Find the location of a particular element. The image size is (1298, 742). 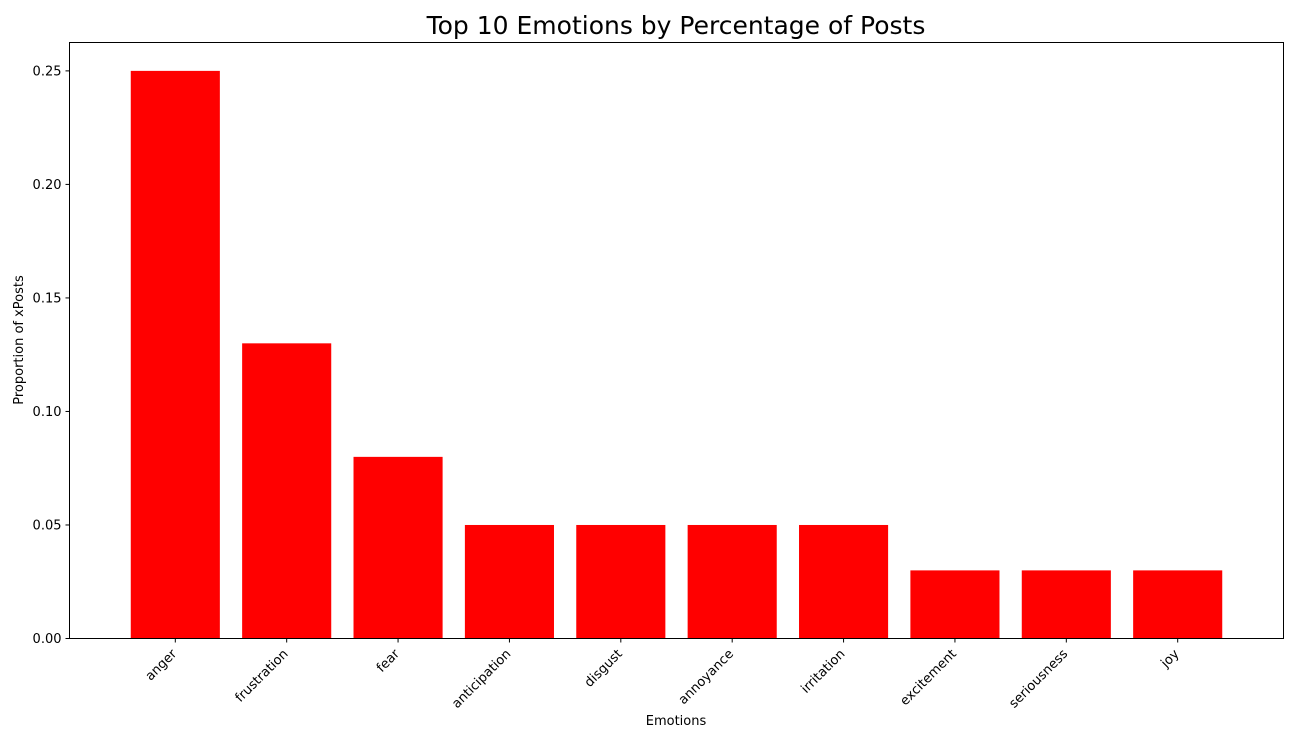

x-tick-label-joy: joy is located at coordinates (1170, 659).